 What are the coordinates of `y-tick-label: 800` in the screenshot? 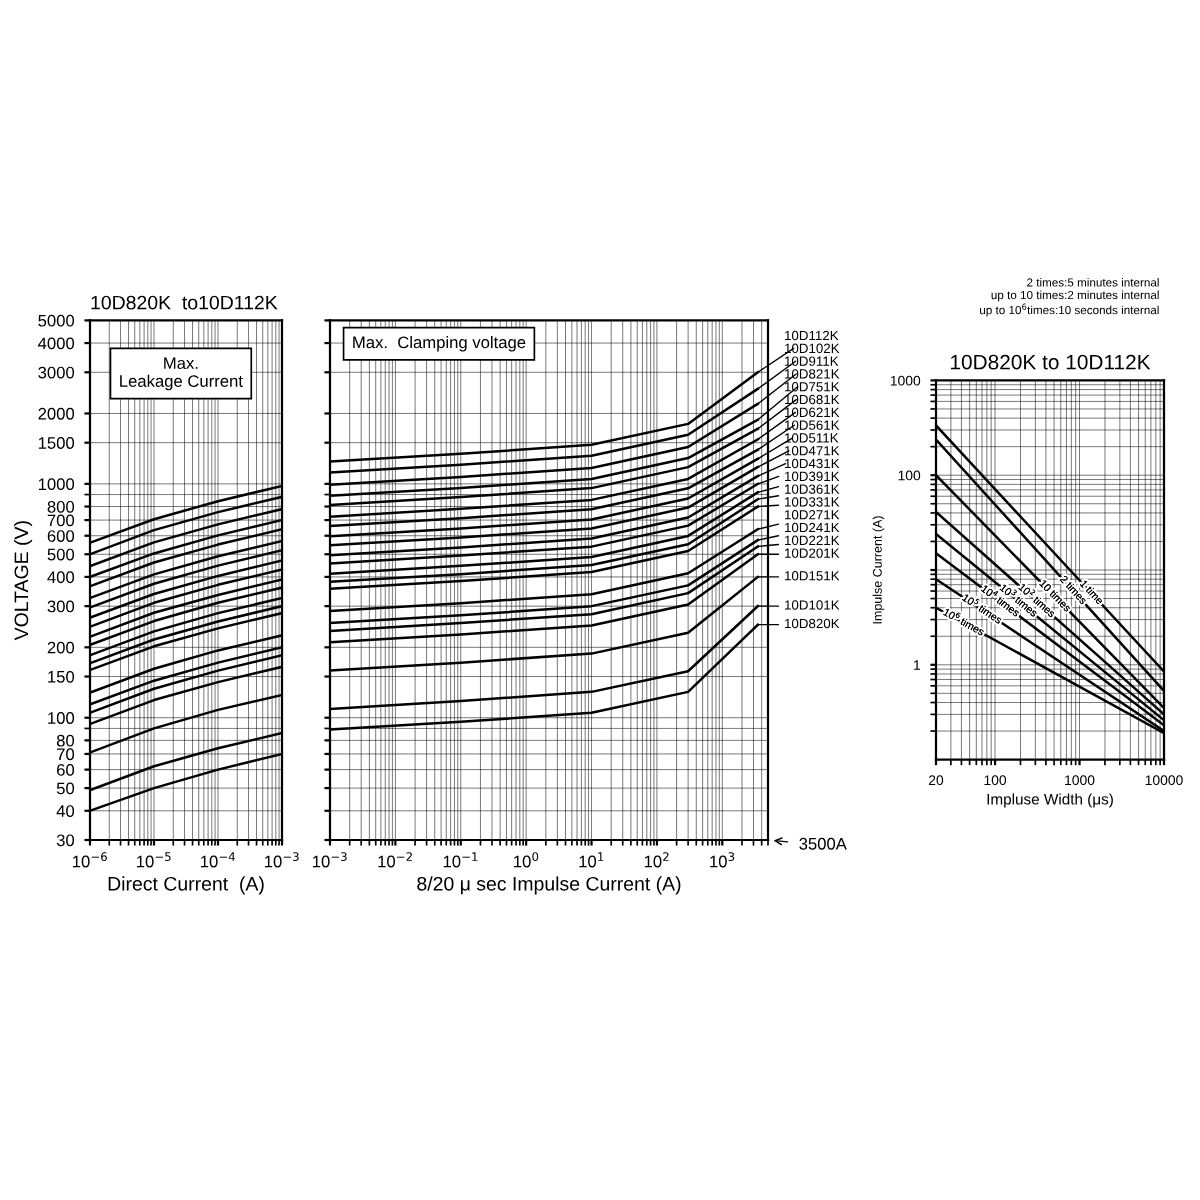 It's located at (61, 506).